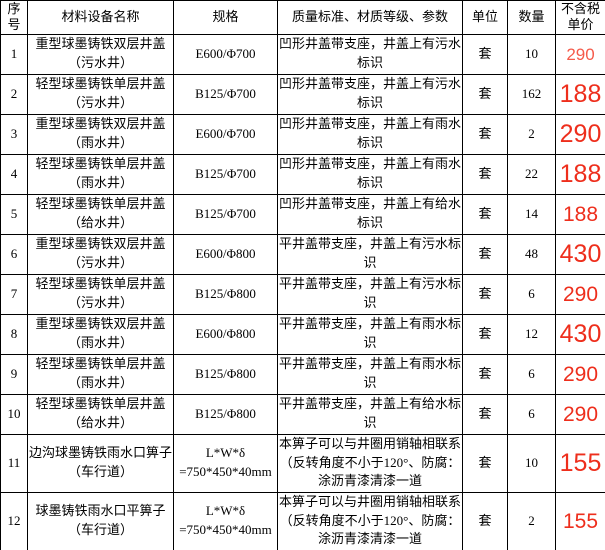 This screenshot has width=605, height=550. I want to click on cell-qty: 22, so click(531, 174).